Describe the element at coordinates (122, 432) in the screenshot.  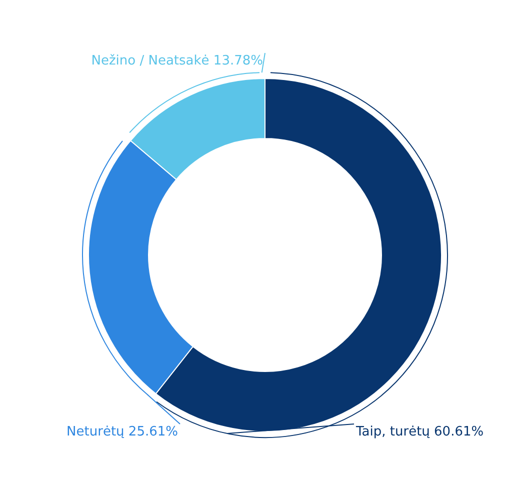
I see `slice-label: Neturėtų 25.61%` at that location.